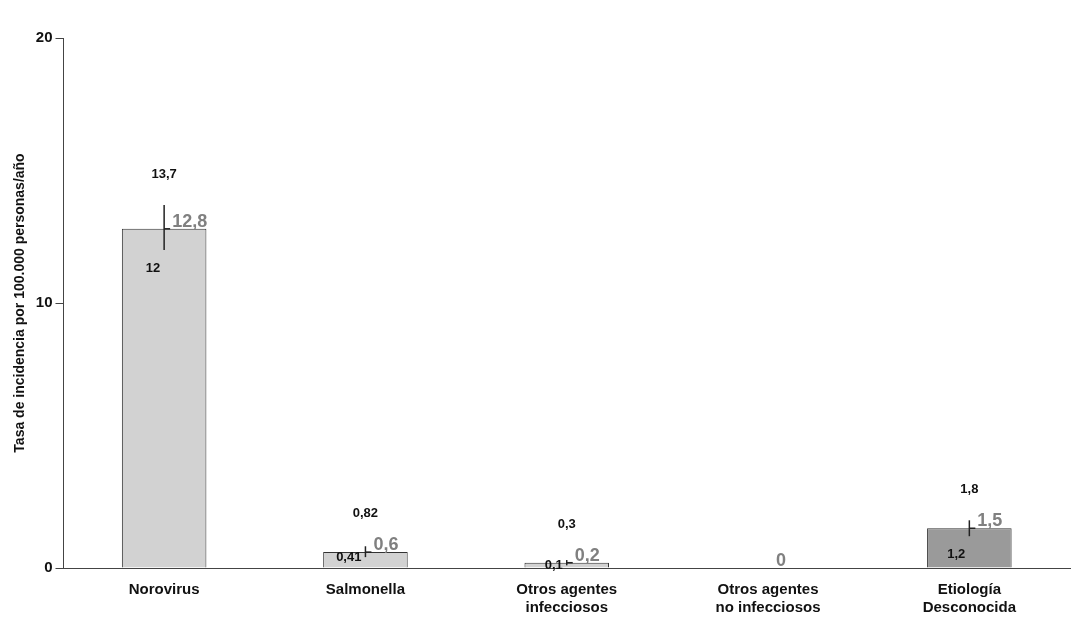 The image size is (1088, 628). I want to click on y-tick-label: 20, so click(44, 37).